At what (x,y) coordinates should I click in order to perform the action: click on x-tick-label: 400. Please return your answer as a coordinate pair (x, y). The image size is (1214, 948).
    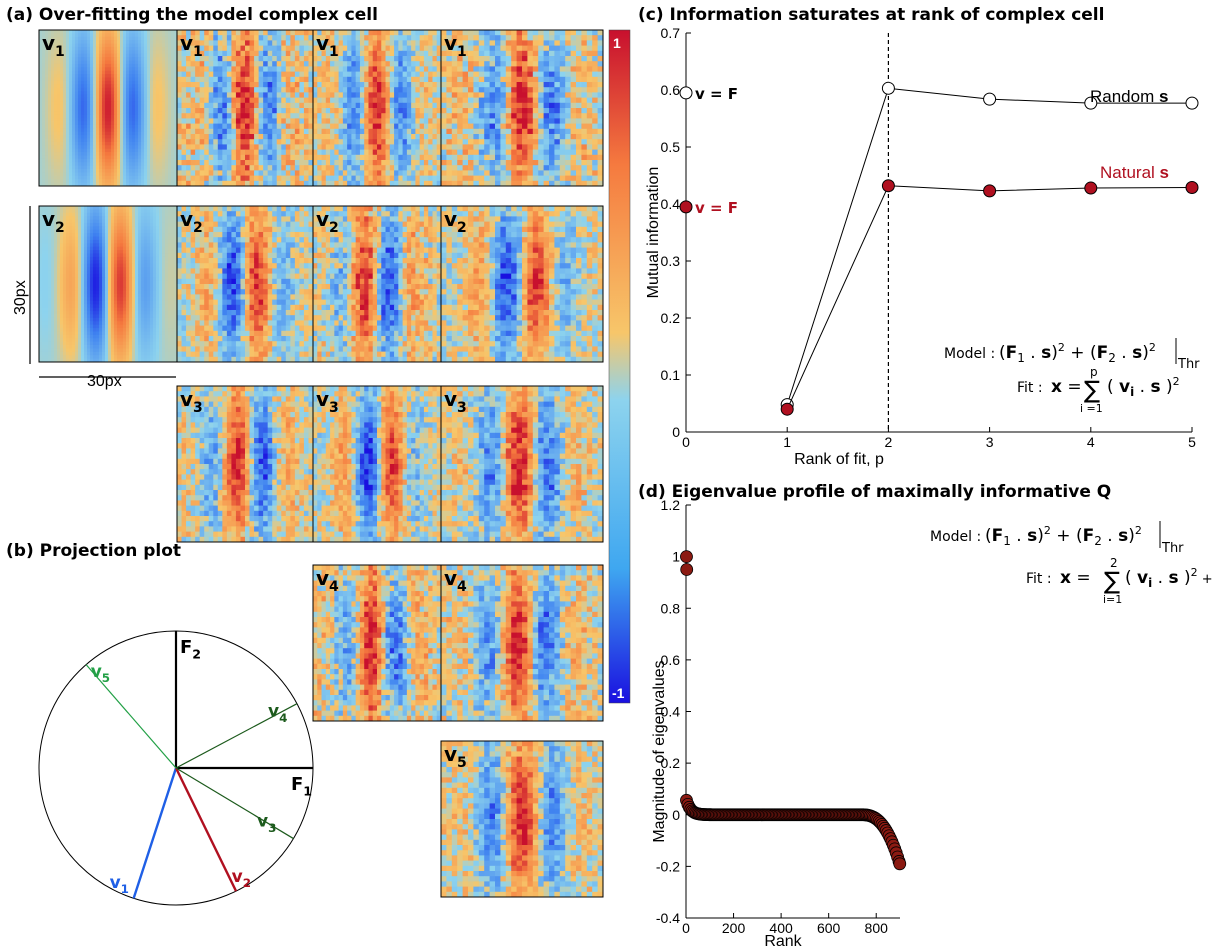
    Looking at the image, I should click on (781, 928).